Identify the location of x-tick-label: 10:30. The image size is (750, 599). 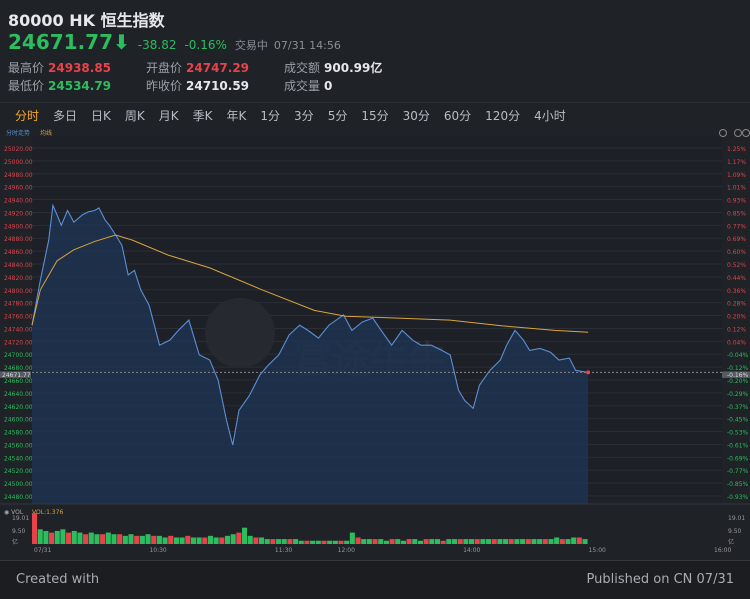
(157, 550).